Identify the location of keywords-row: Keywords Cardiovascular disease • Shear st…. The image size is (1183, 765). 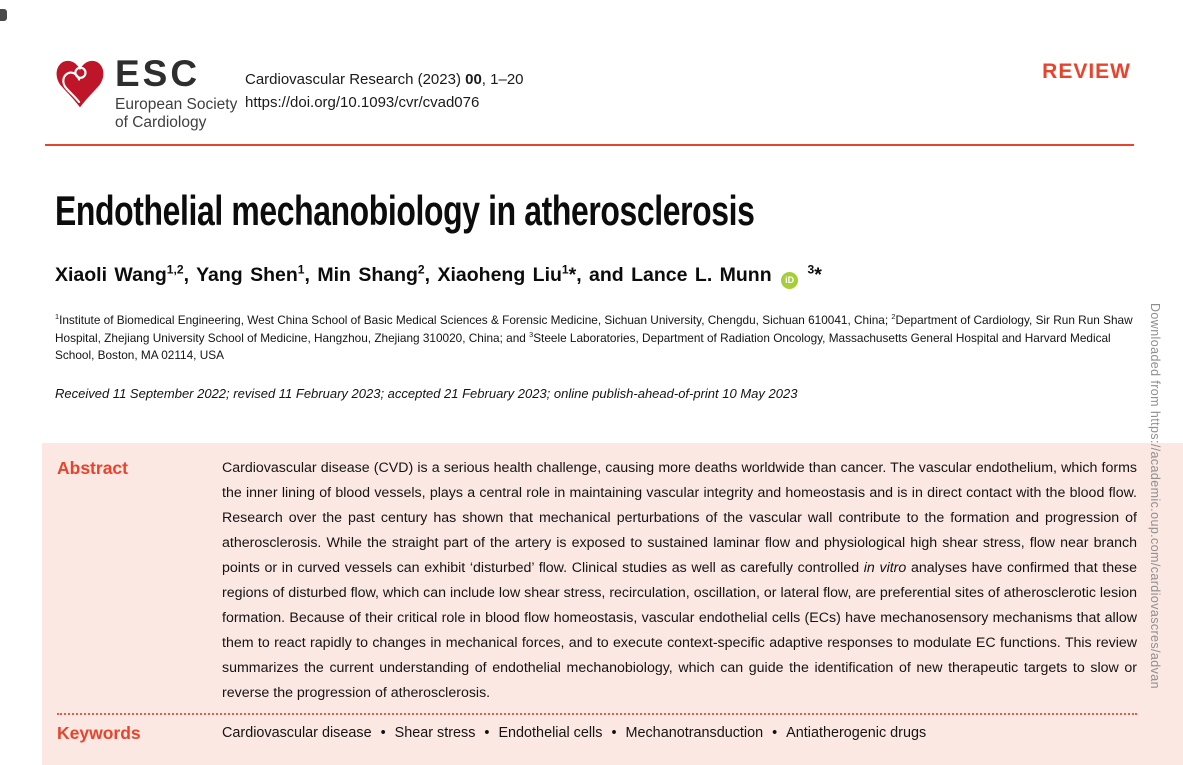
(597, 733).